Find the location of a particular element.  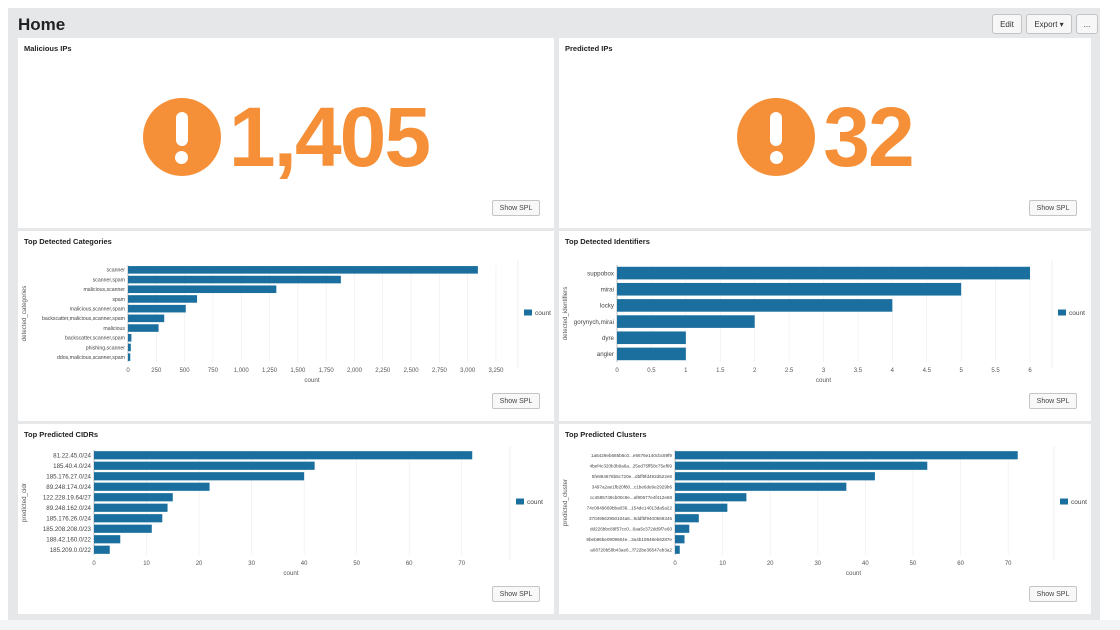

y-category-label: 5fe884678b5c720e...d5ff9fd492d522e8 is located at coordinates (632, 476).